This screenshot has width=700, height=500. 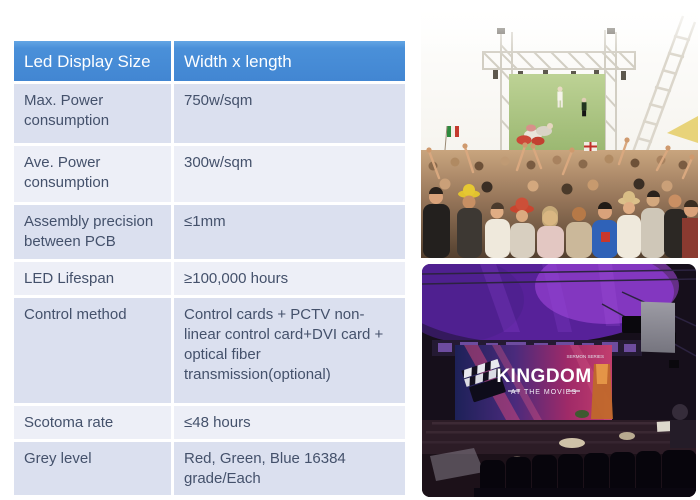 What do you see at coordinates (544, 392) in the screenshot?
I see `screen-subtitle-text: AT THE MOVIES` at bounding box center [544, 392].